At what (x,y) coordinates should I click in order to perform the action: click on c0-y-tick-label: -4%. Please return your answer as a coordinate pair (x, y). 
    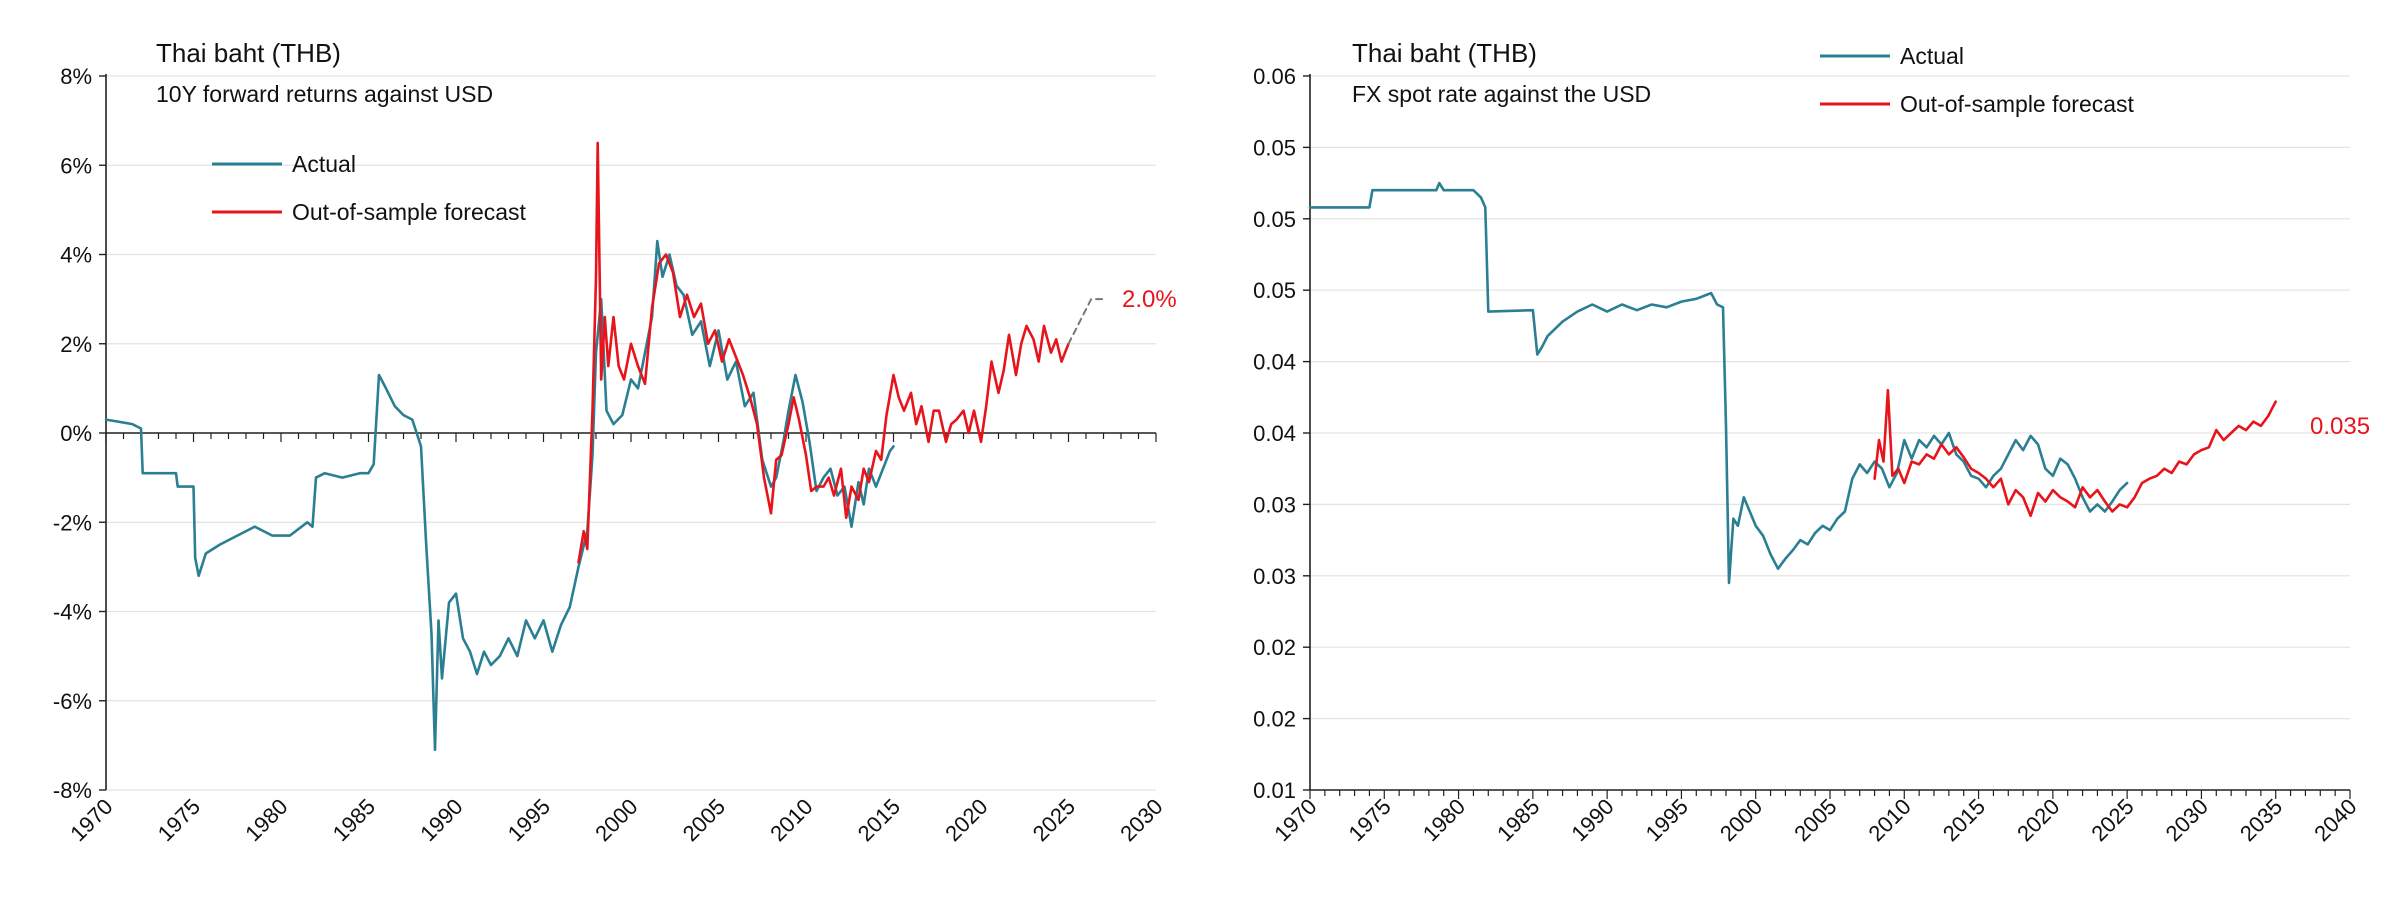
    Looking at the image, I should click on (72, 612).